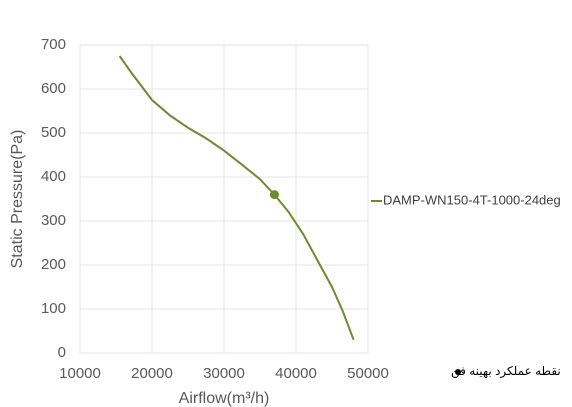 The height and width of the screenshot is (407, 572). I want to click on x-tick-label: 10000, so click(80, 373).